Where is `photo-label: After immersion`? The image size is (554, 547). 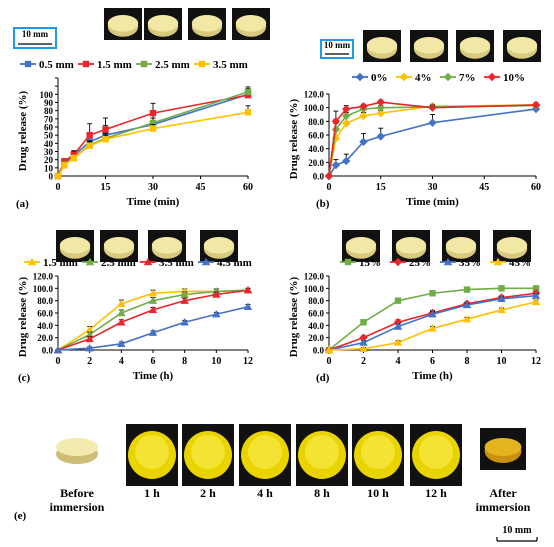 photo-label: After immersion is located at coordinates (503, 500).